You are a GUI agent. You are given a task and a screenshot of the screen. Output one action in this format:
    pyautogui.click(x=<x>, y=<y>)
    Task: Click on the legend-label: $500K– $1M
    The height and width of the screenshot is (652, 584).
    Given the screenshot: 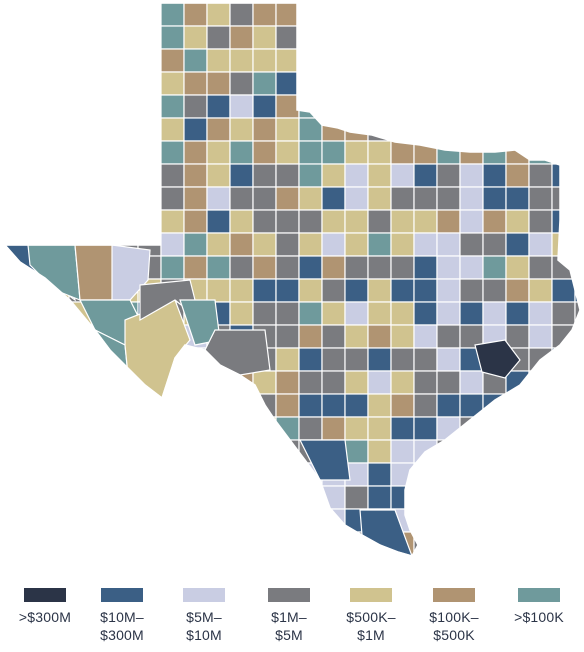 What is the action you would take?
    pyautogui.click(x=371, y=626)
    